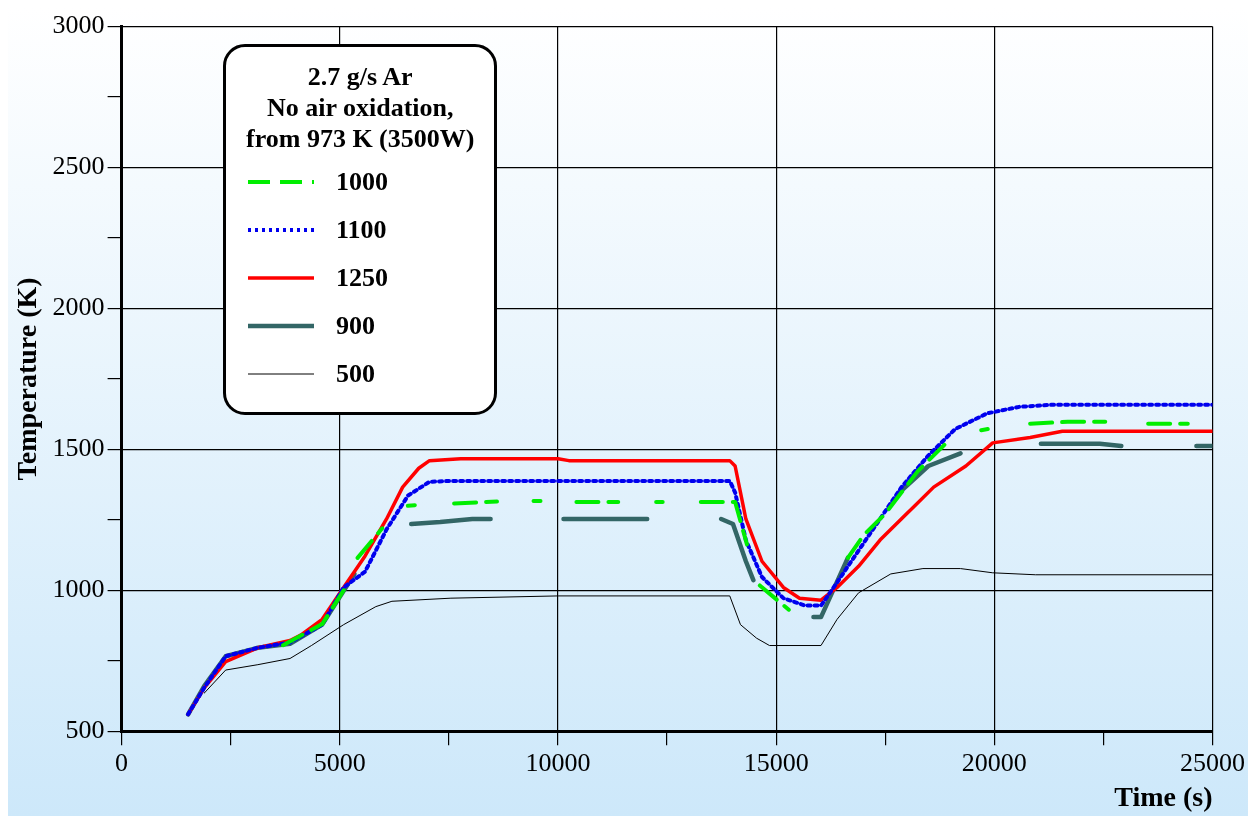 The height and width of the screenshot is (824, 1258). Describe the element at coordinates (361, 230) in the screenshot. I see `legend-label: 1100` at that location.